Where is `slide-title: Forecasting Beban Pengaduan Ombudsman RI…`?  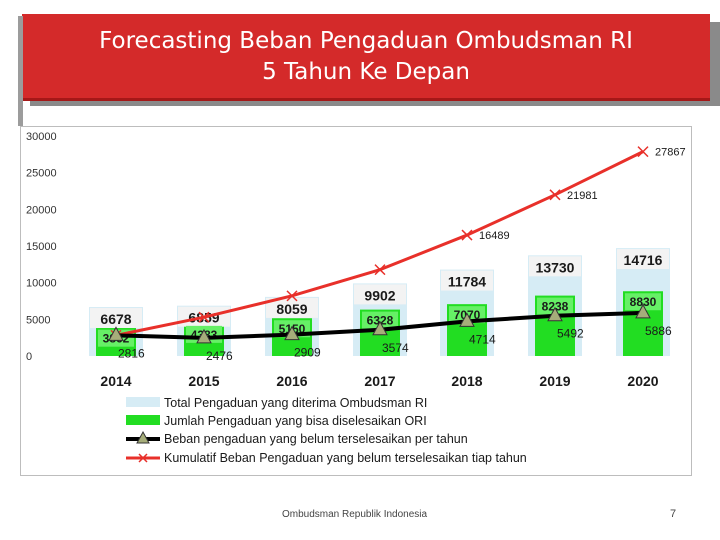
slide-title: Forecasting Beban Pengaduan Ombudsman RI… is located at coordinates (366, 57).